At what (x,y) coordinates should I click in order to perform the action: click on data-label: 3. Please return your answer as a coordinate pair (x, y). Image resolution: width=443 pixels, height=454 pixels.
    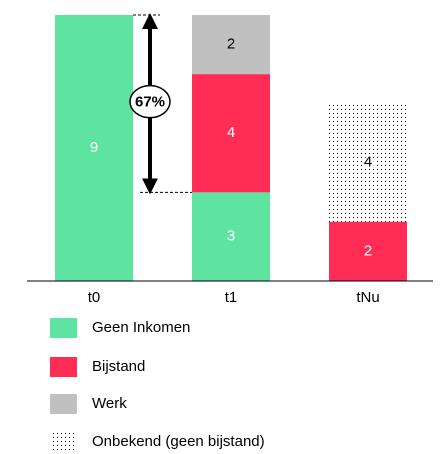
    Looking at the image, I should click on (231, 236).